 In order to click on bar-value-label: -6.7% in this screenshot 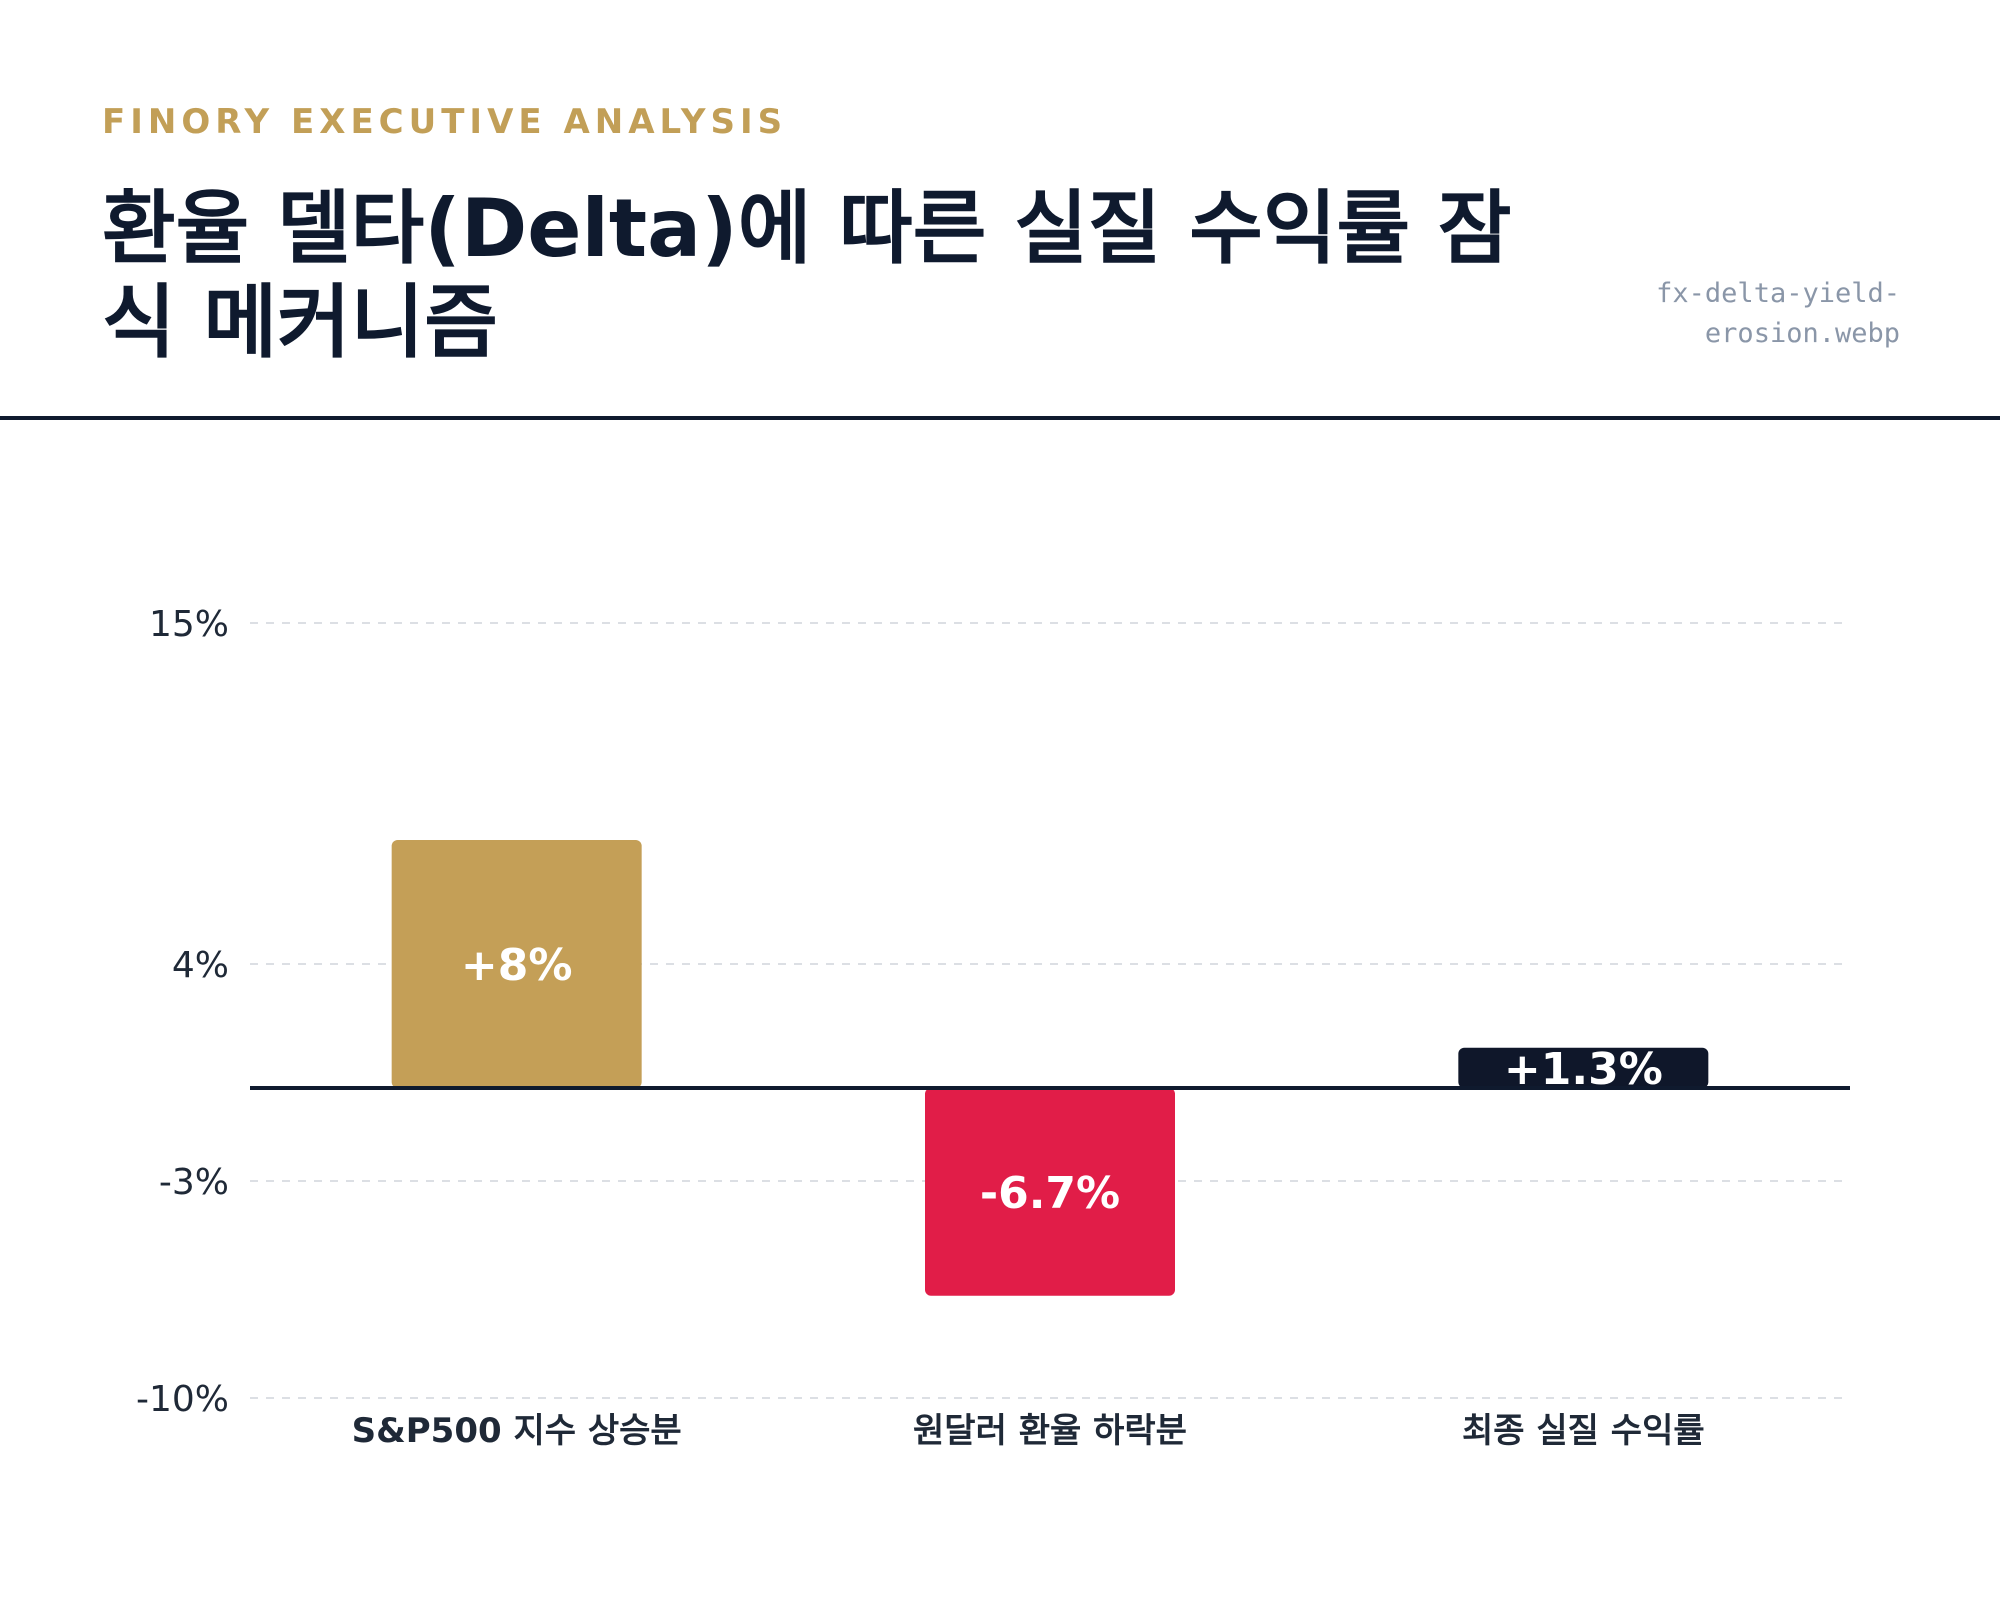, I will do `click(1050, 1193)`.